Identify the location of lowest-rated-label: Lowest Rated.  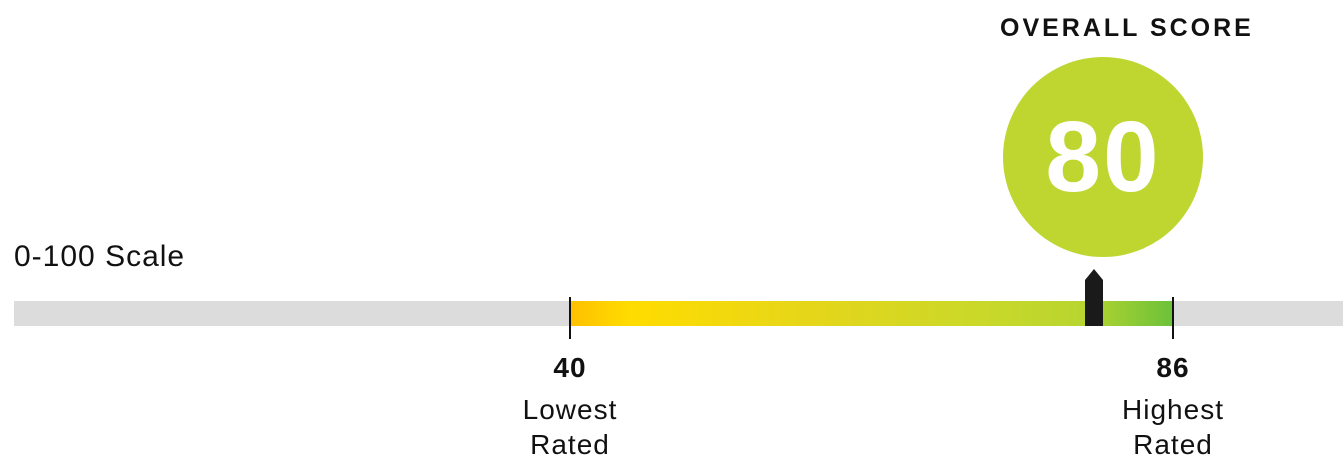
(570, 427).